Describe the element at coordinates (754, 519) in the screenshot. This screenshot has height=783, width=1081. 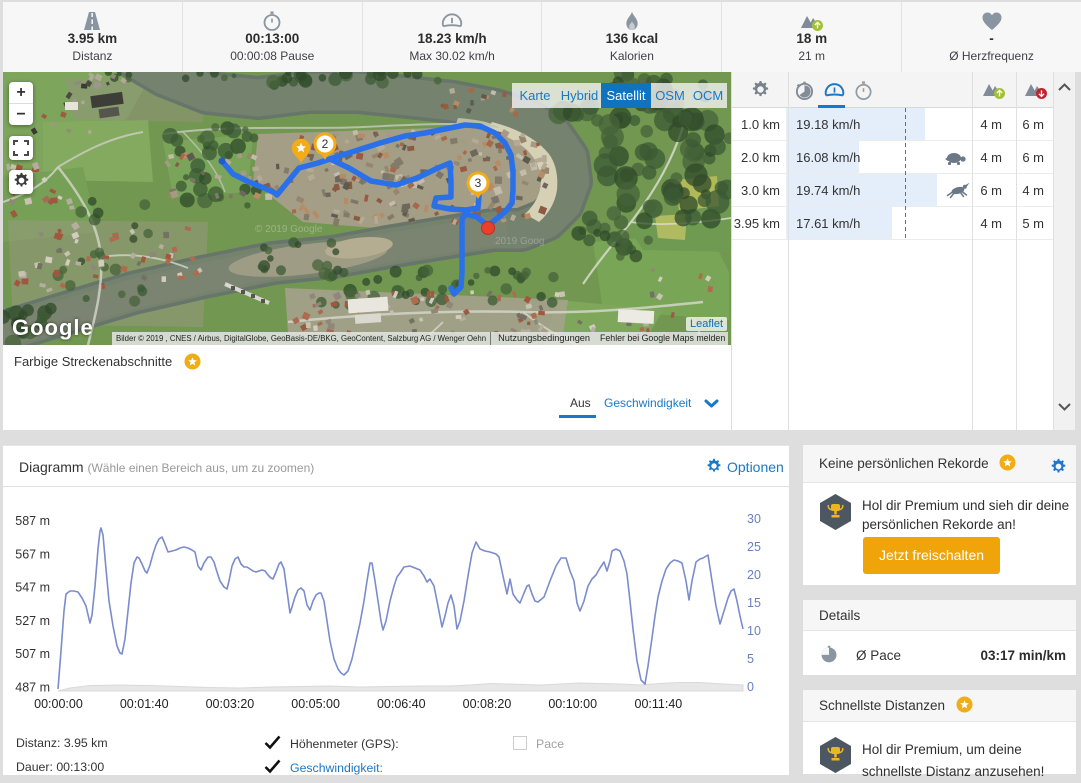
I see `svg-text: 30` at that location.